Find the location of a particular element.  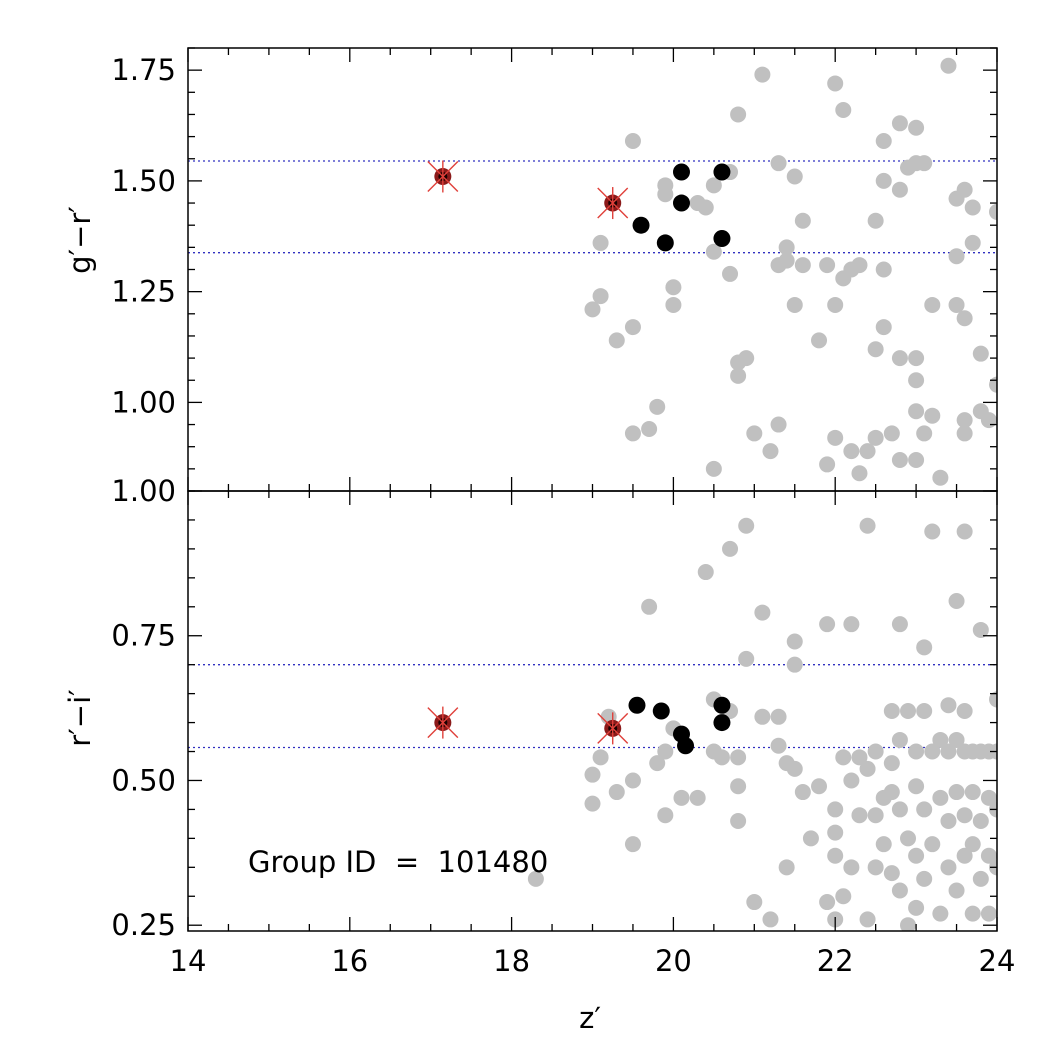

x-tick-label: 14 is located at coordinates (188, 961).